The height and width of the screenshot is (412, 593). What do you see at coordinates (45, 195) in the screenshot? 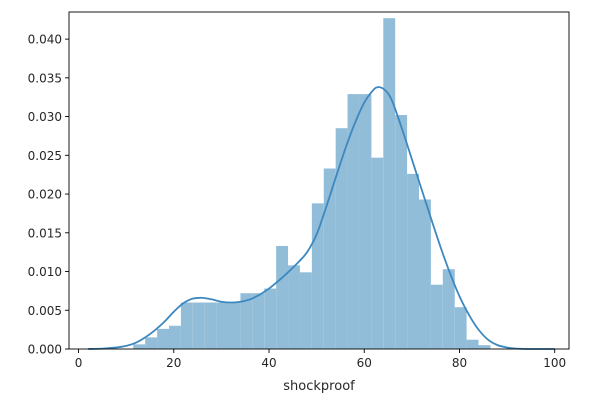
I see `y-tick-label: 0.020` at bounding box center [45, 195].